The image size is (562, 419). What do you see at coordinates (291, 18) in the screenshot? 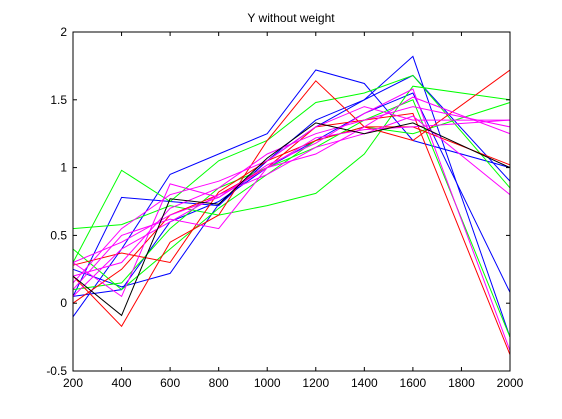
I see `chart-title: Y without weight` at bounding box center [291, 18].